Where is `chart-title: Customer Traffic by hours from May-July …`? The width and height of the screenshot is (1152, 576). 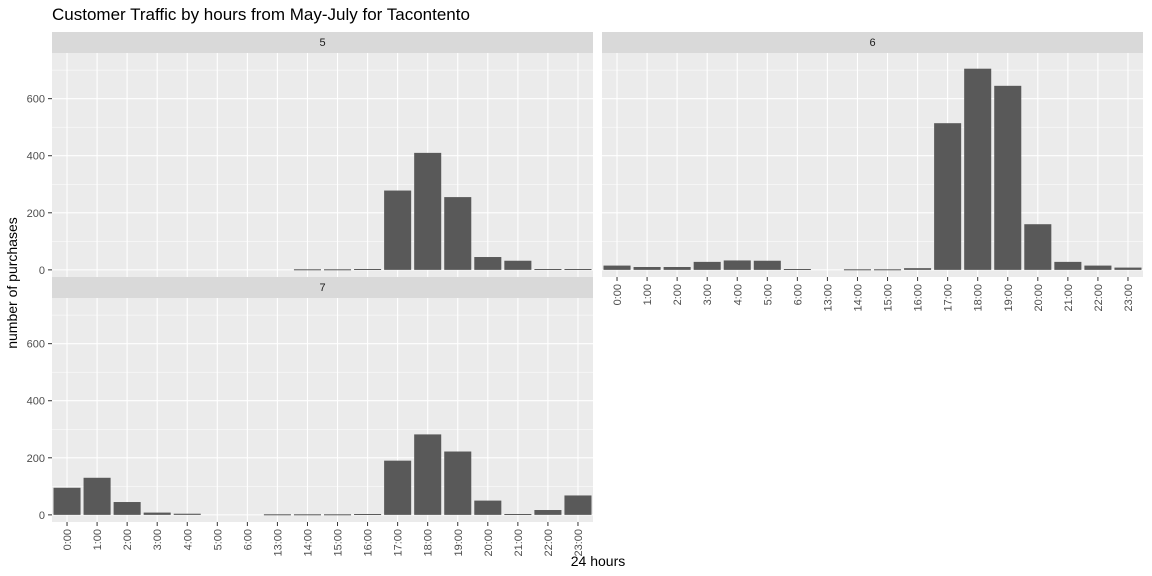 chart-title: Customer Traffic by hours from May-July … is located at coordinates (261, 14).